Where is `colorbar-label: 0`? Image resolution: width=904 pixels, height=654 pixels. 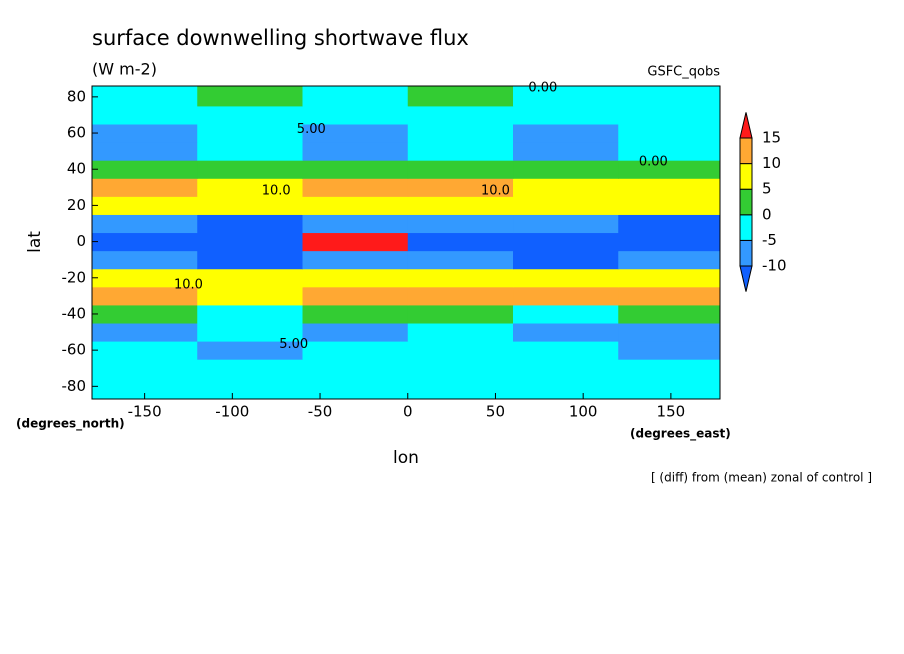
colorbar-label: 0 is located at coordinates (767, 214).